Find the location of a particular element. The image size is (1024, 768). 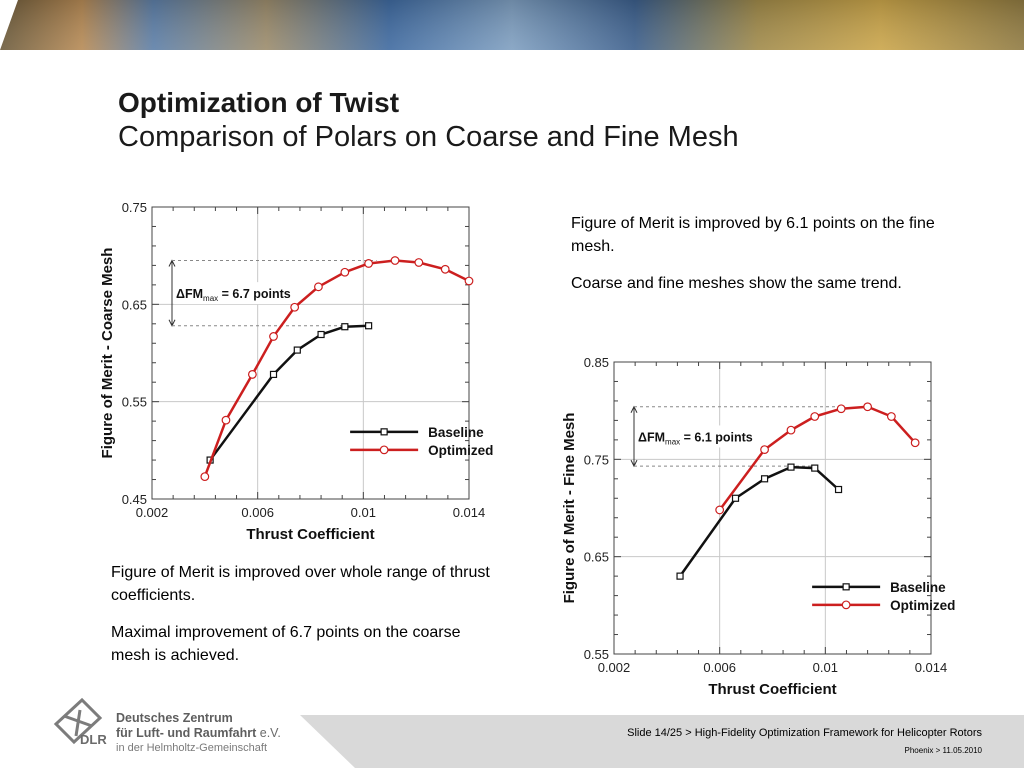

org-line-1: Deutsches Zentrum is located at coordinates (174, 718).